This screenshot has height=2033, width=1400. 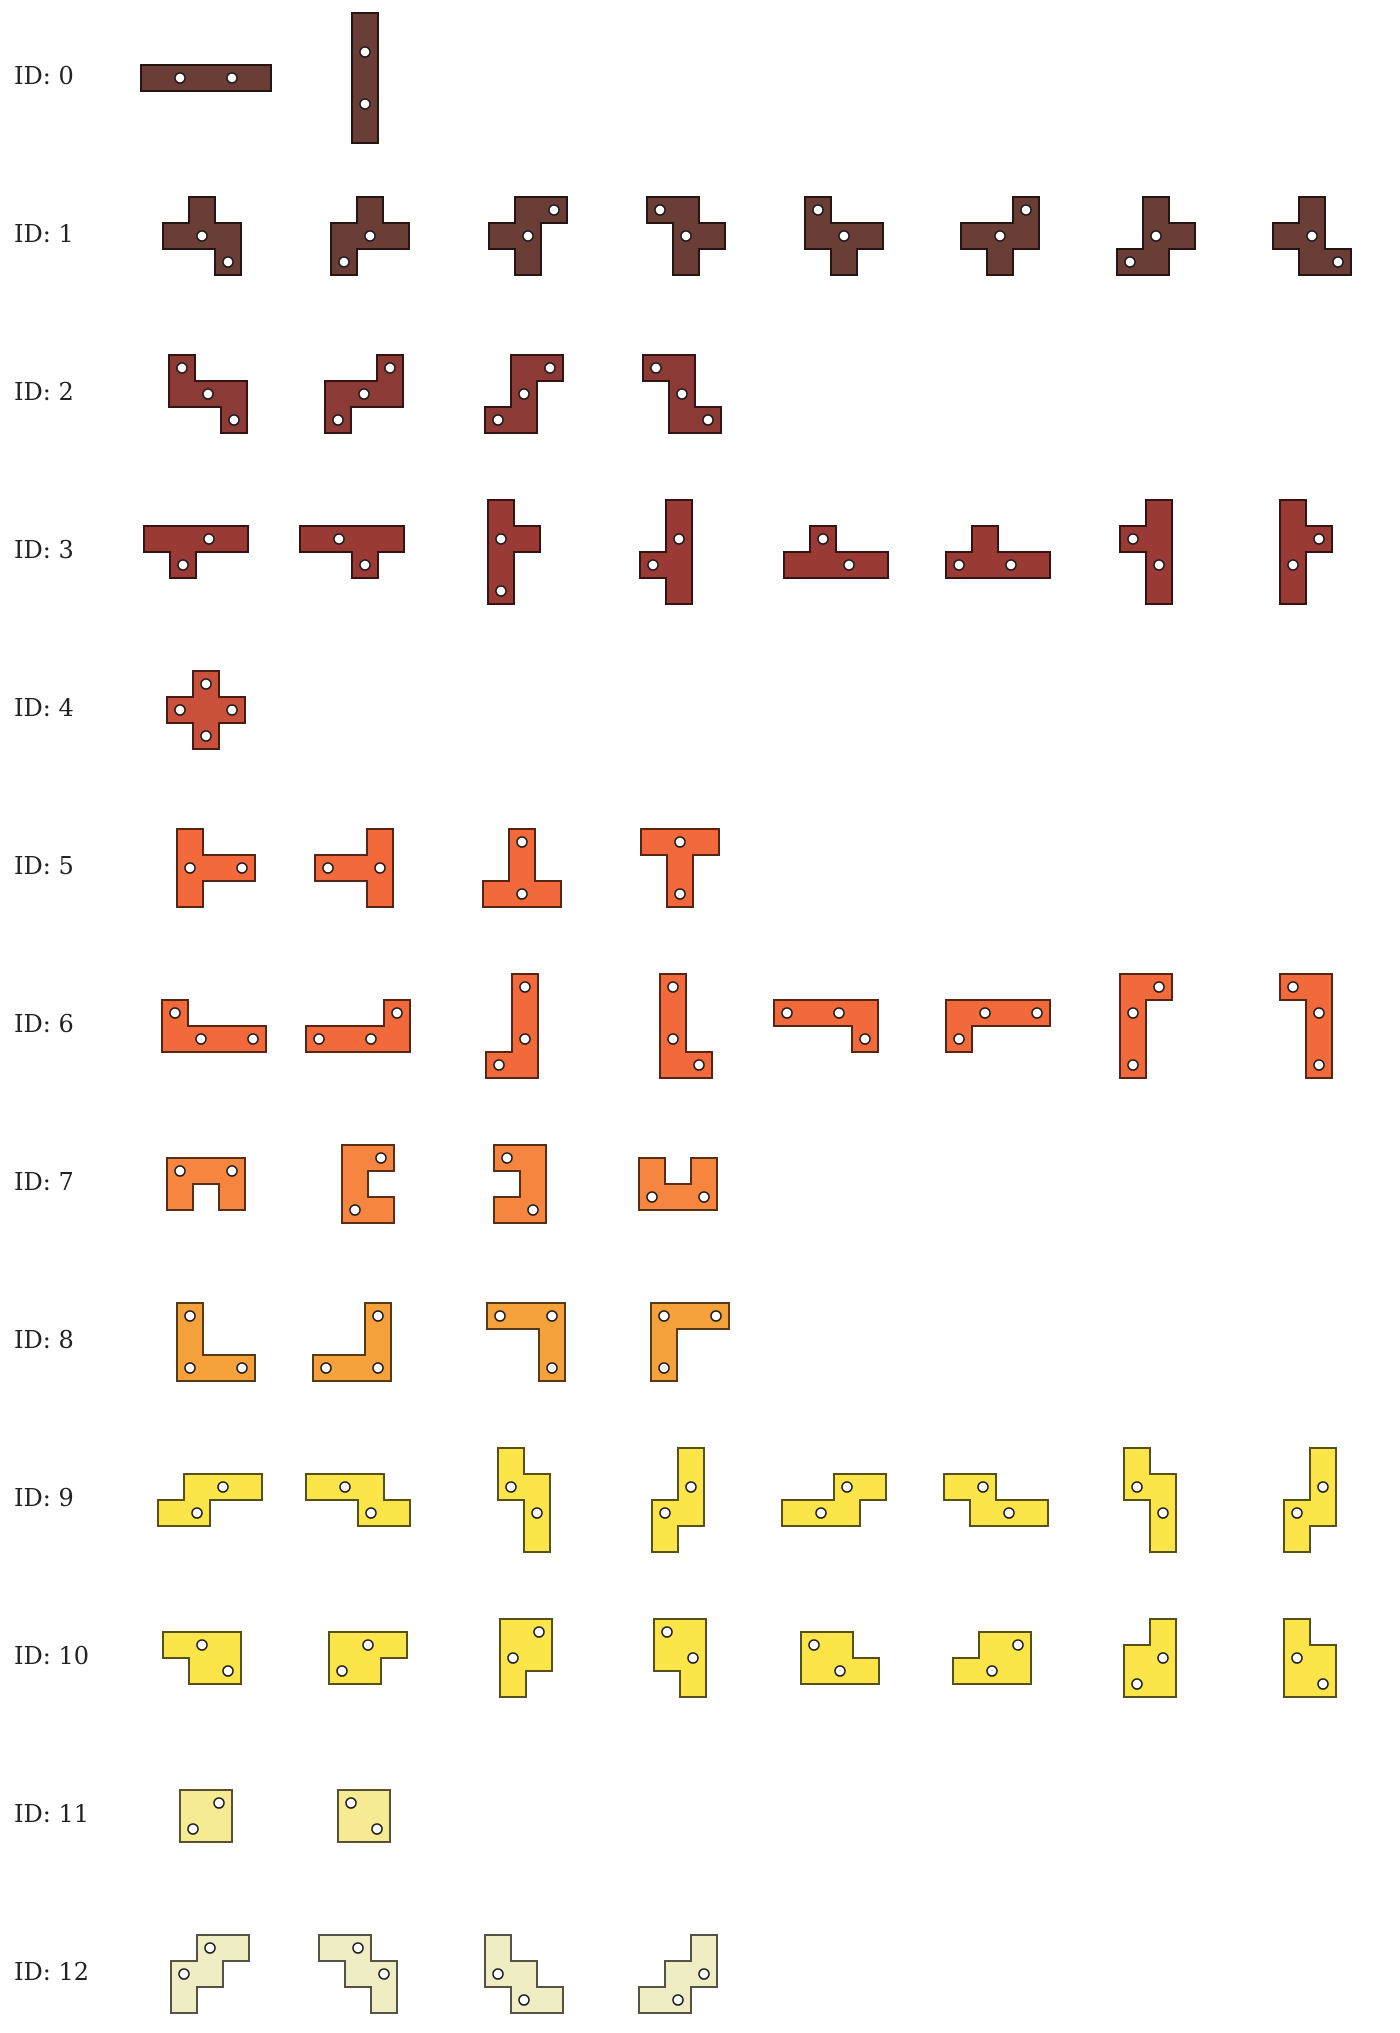 I want to click on row-label-id-6: ID: 6, so click(x=44, y=1024).